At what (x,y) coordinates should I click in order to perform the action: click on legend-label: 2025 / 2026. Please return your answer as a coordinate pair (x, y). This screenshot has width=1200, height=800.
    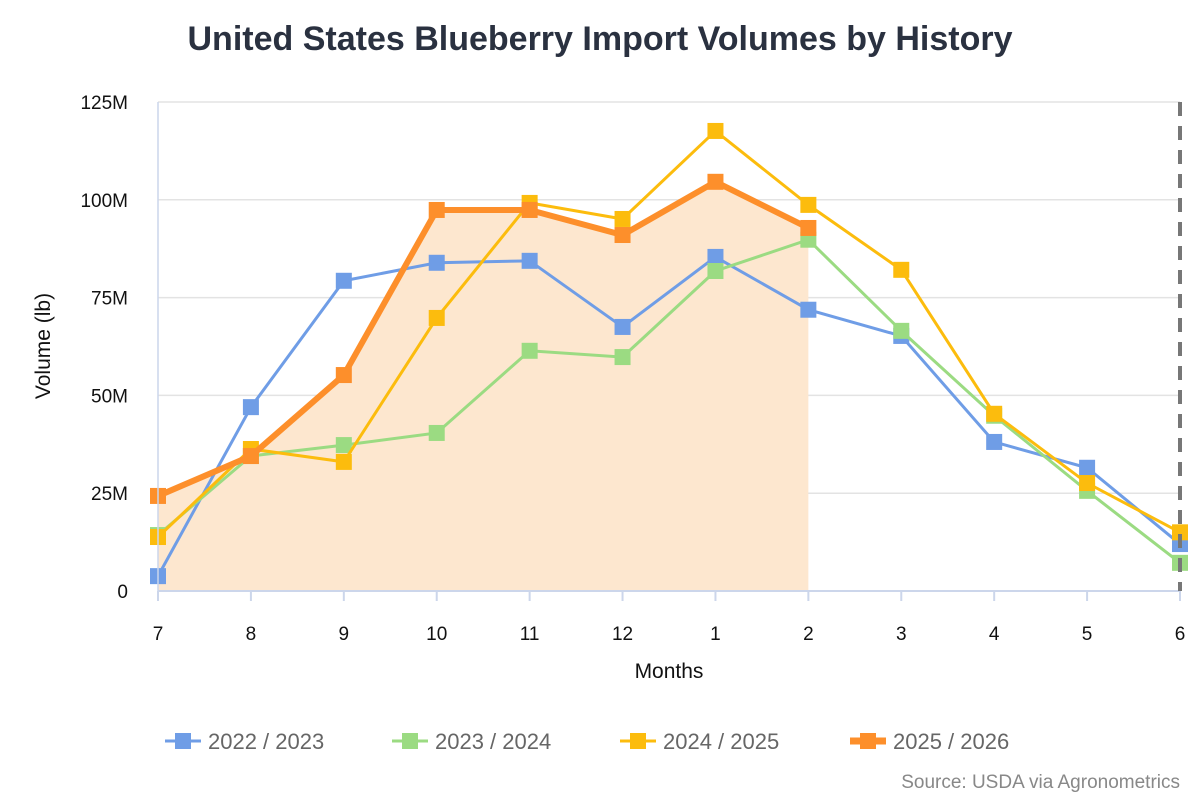
    Looking at the image, I should click on (951, 741).